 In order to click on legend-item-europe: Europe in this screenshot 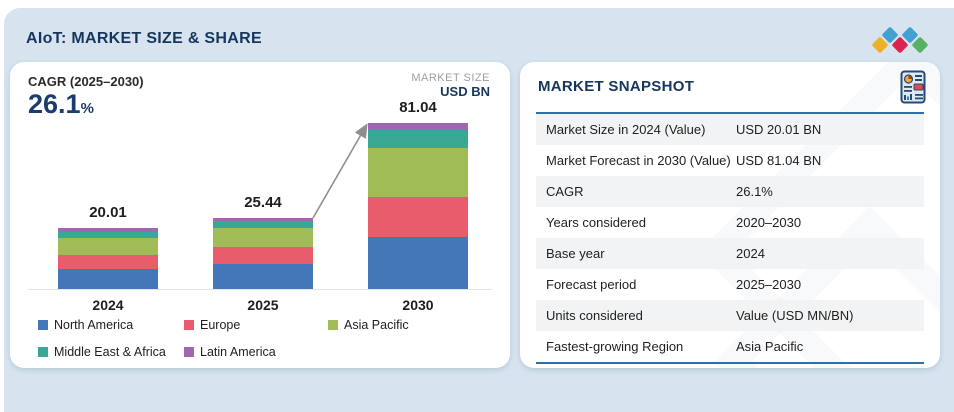, I will do `click(256, 325)`.